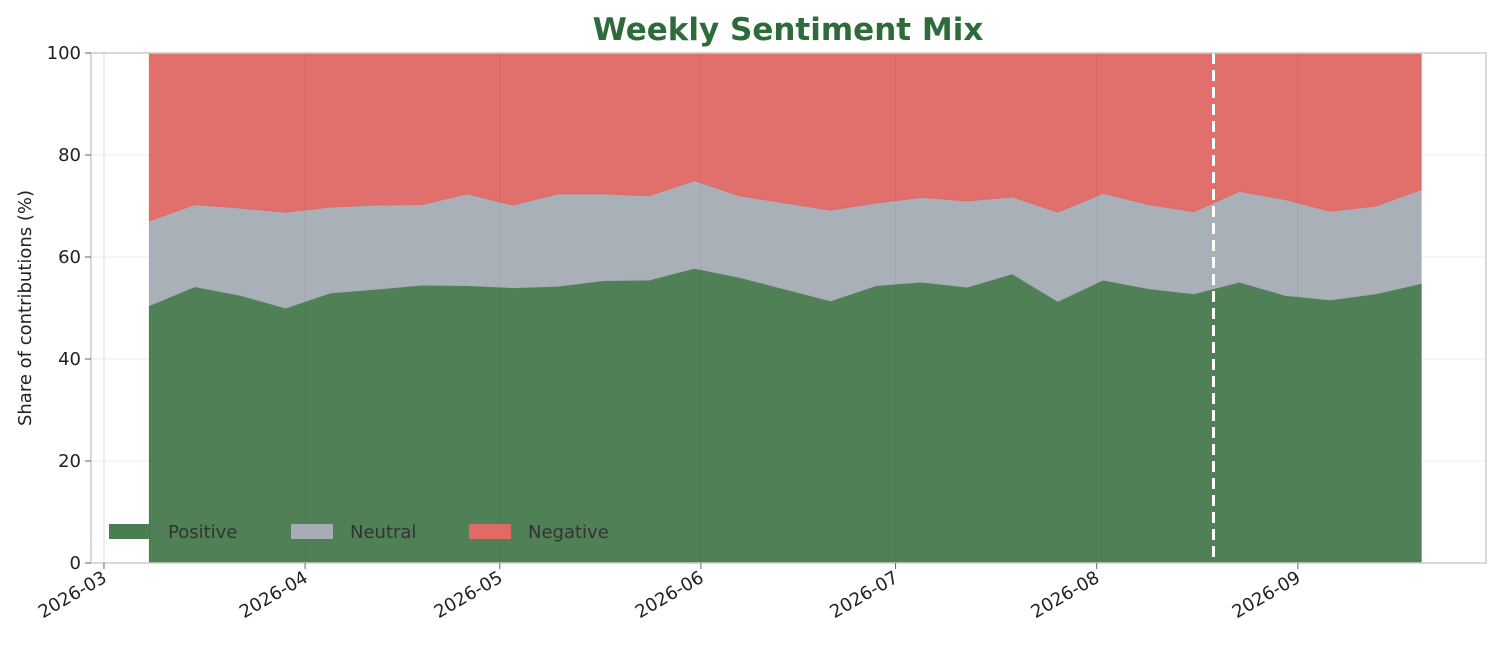  What do you see at coordinates (69, 359) in the screenshot?
I see `y-tick-label: 40` at bounding box center [69, 359].